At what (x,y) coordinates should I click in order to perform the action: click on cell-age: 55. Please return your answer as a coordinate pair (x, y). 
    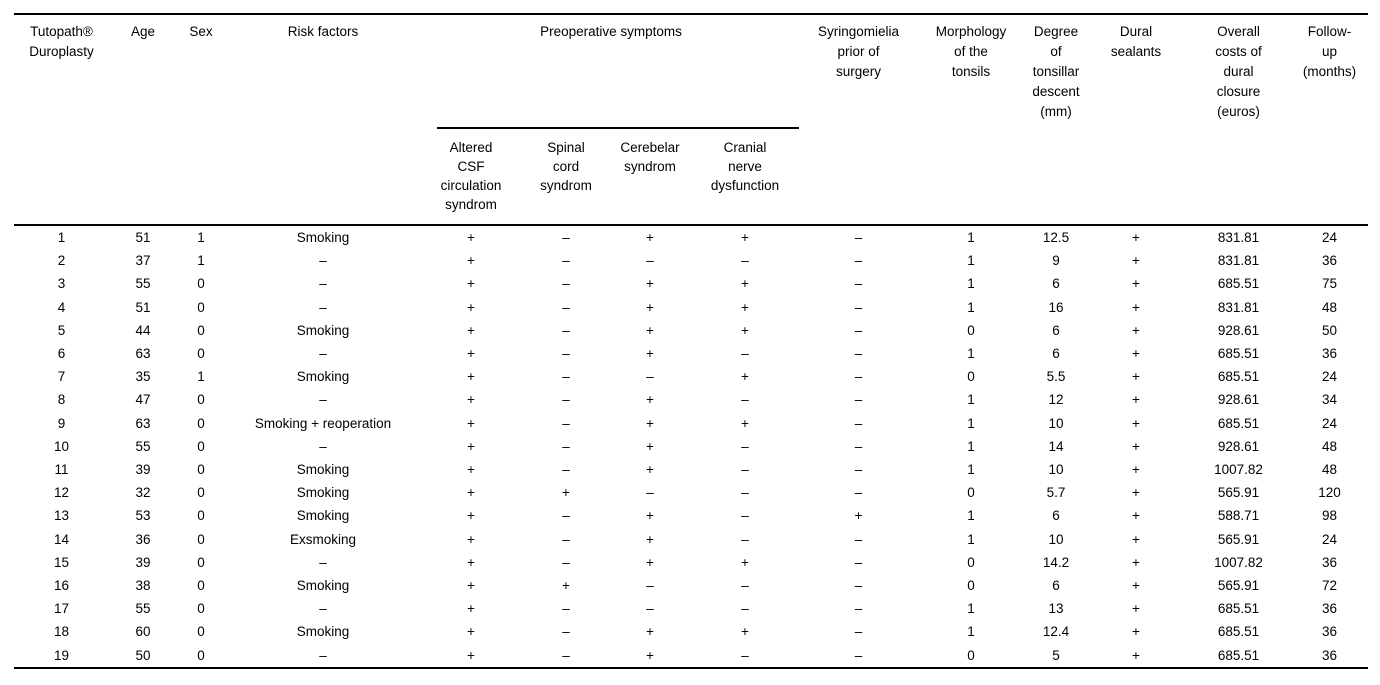
    Looking at the image, I should click on (143, 446).